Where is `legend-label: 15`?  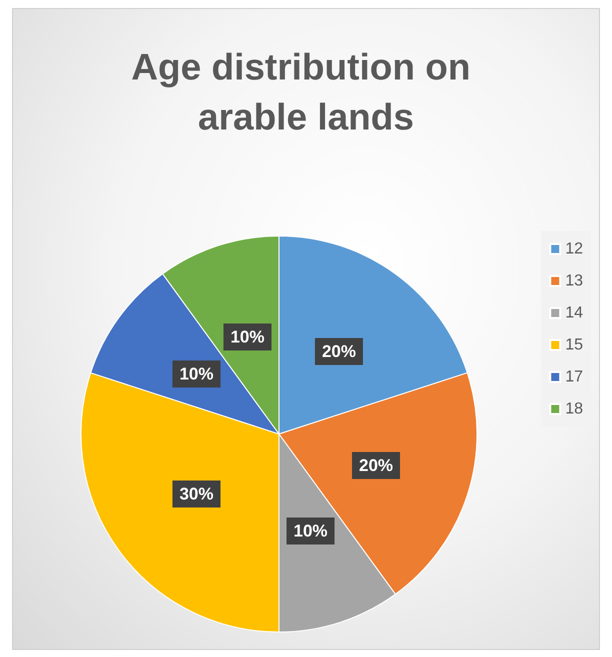 legend-label: 15 is located at coordinates (574, 345).